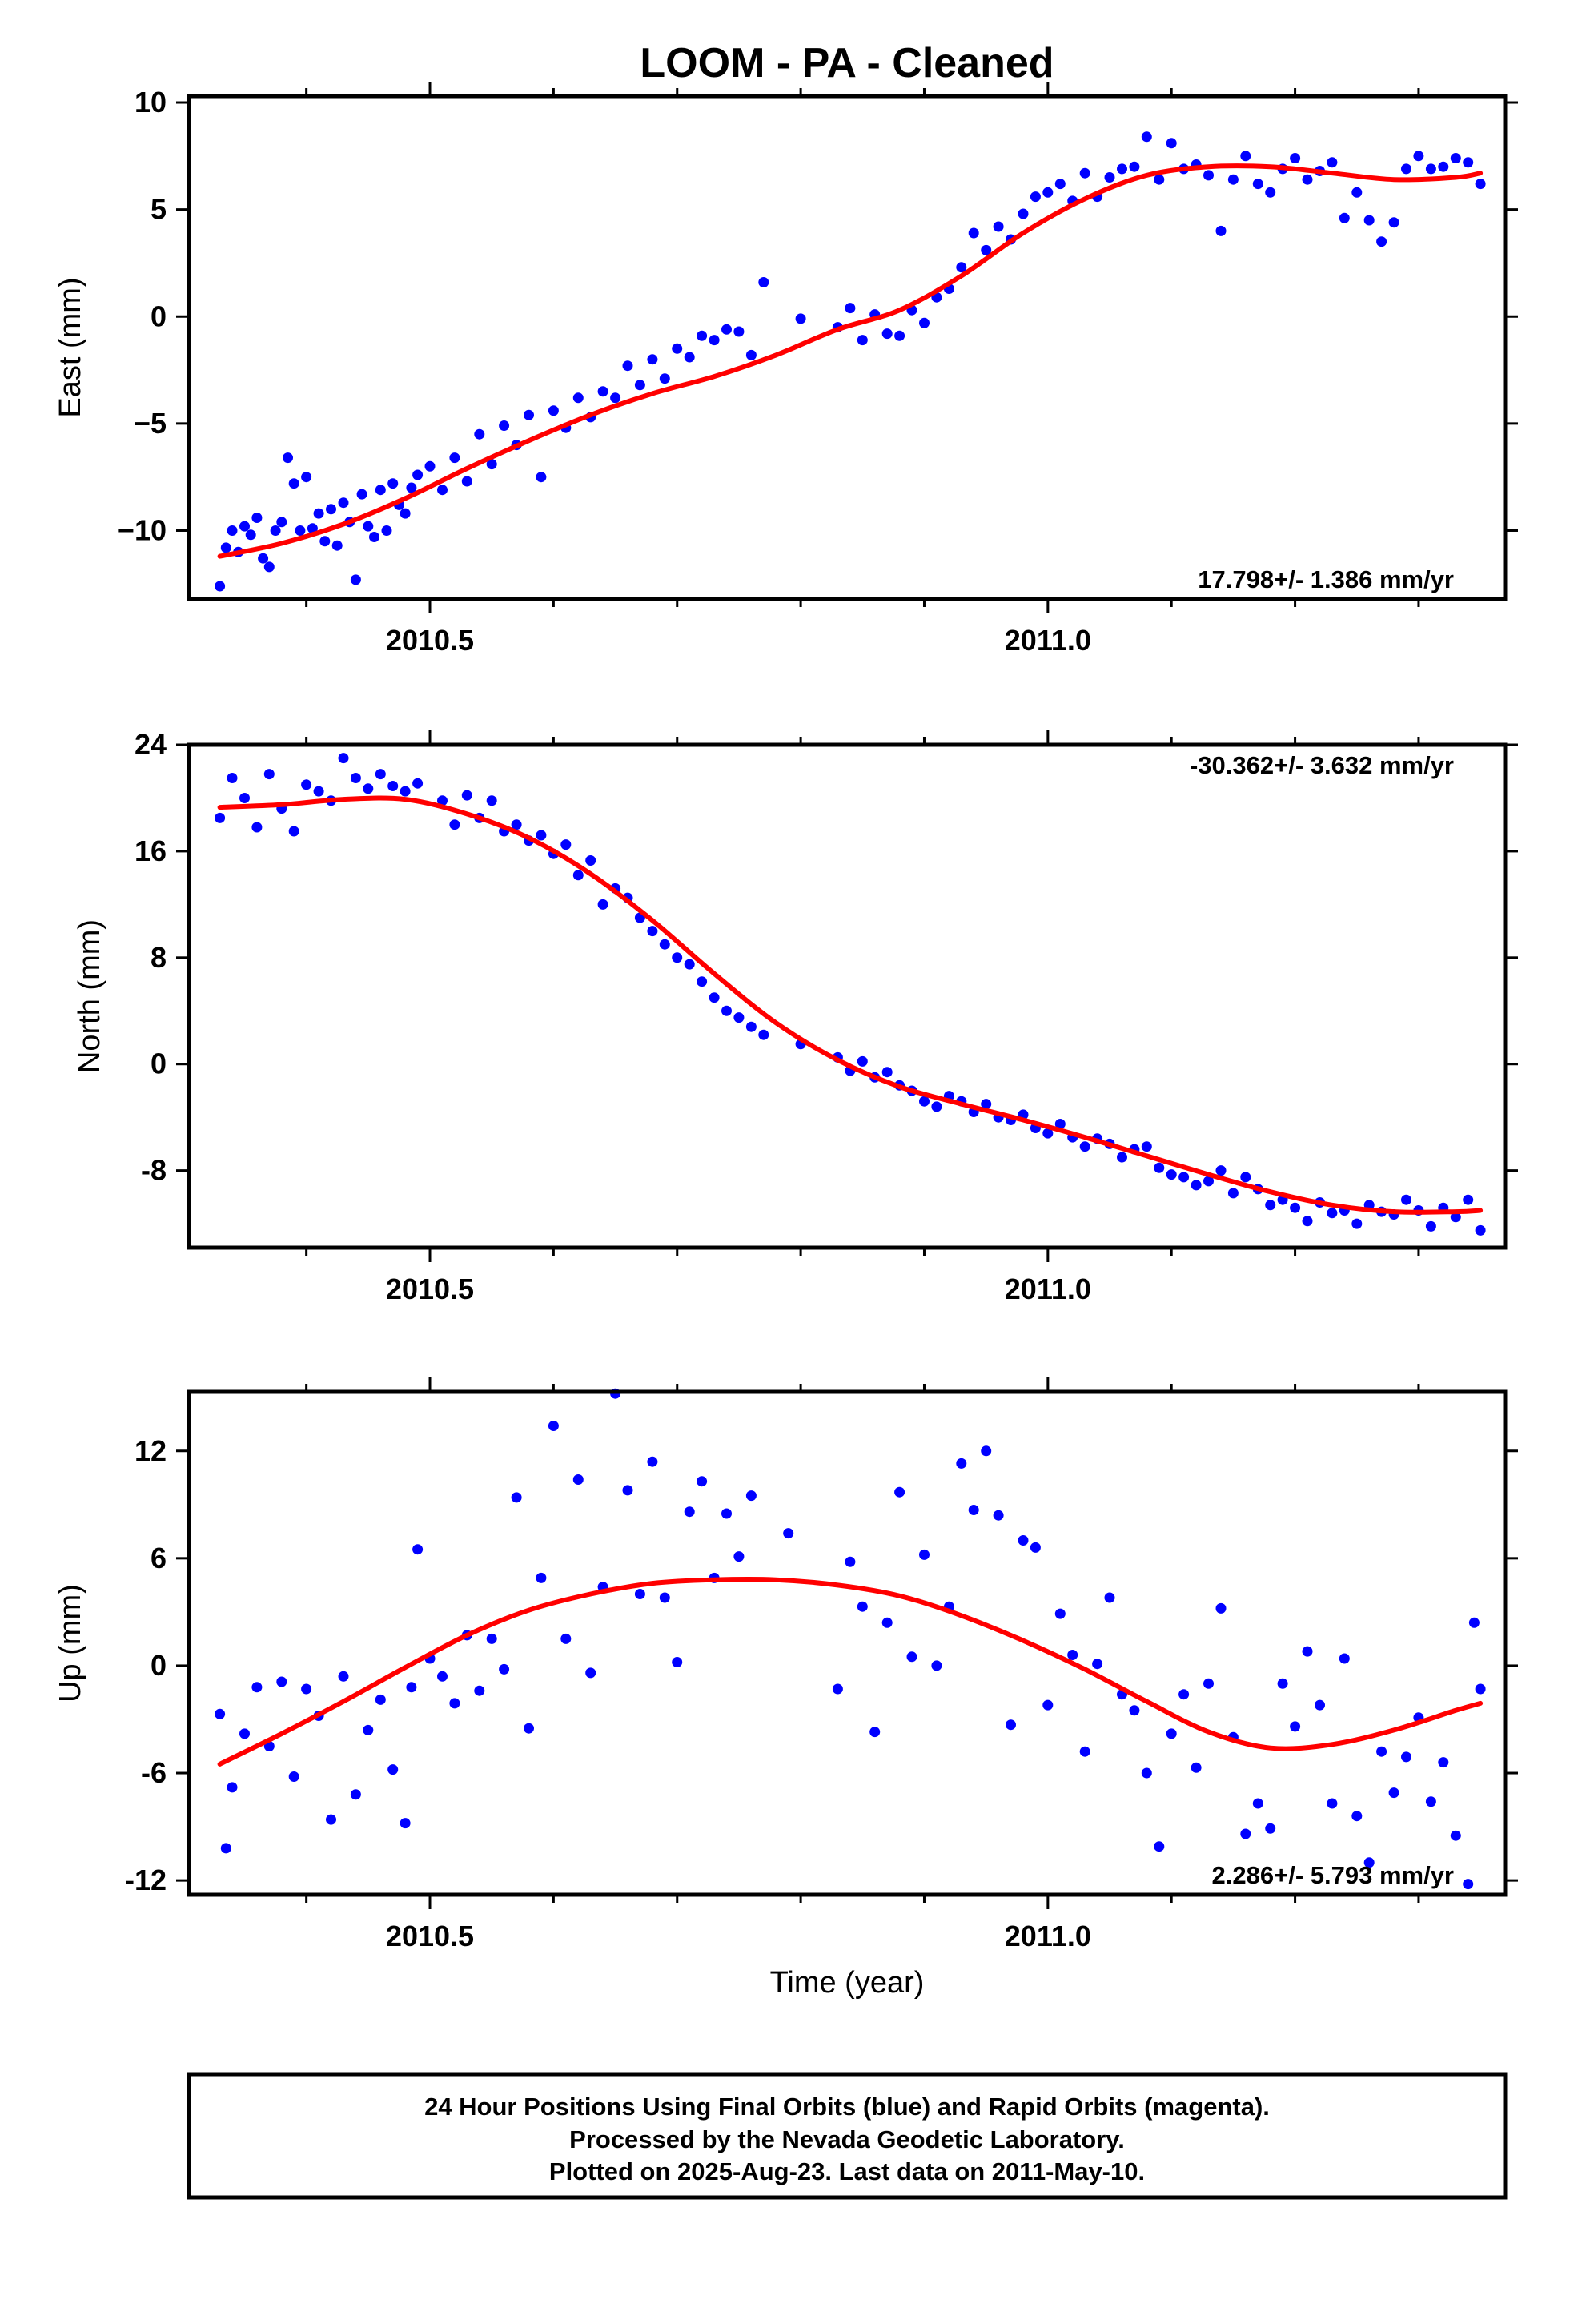 The width and height of the screenshot is (1582, 2324). I want to click on north-y-tick-label: 16, so click(151, 851).